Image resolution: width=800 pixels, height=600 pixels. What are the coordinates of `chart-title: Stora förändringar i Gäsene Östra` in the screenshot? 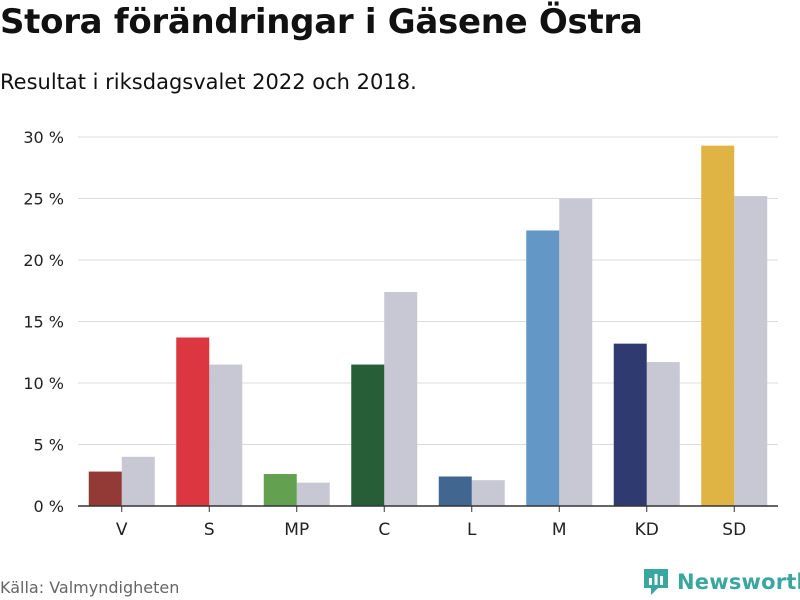 It's located at (321, 22).